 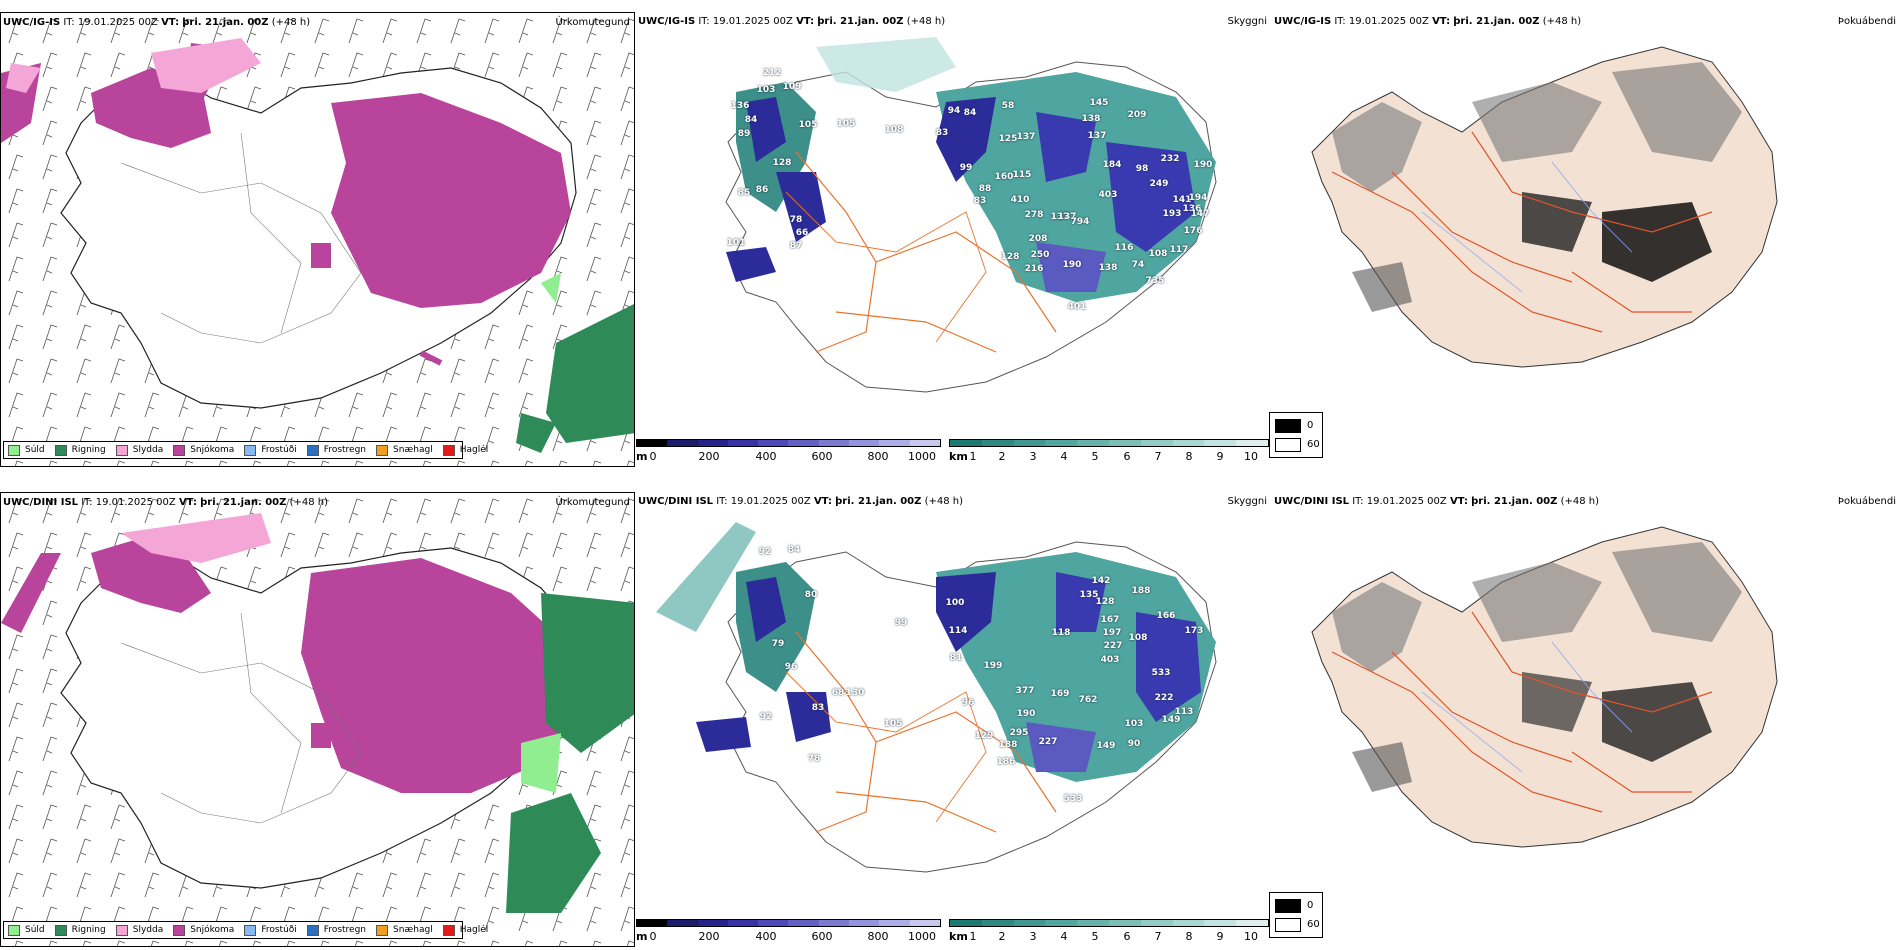 What do you see at coordinates (26, 450) in the screenshot?
I see `legend-item-sudd: Súld` at bounding box center [26, 450].